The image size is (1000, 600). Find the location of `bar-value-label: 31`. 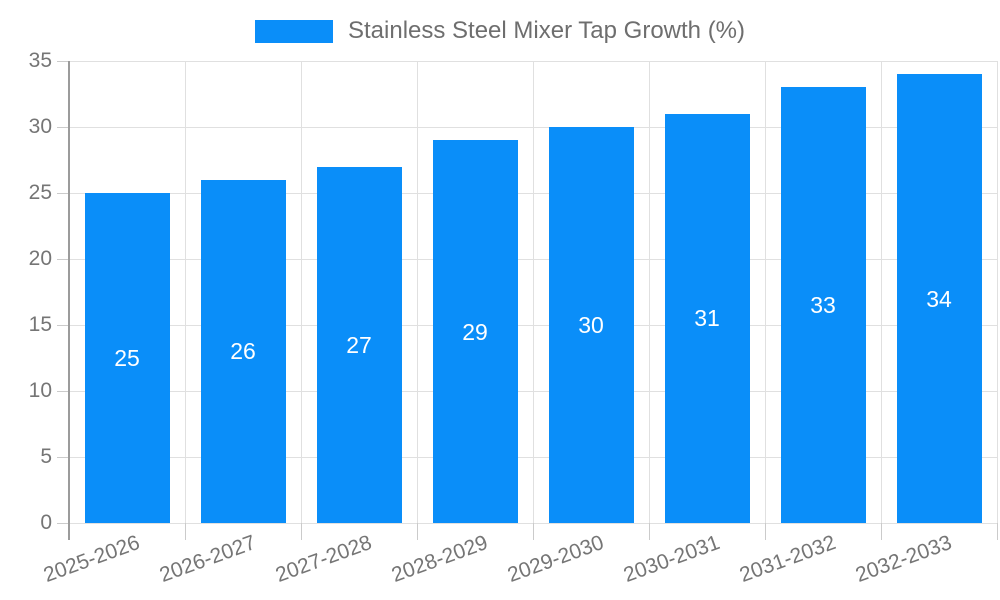

bar-value-label: 31 is located at coordinates (707, 318).